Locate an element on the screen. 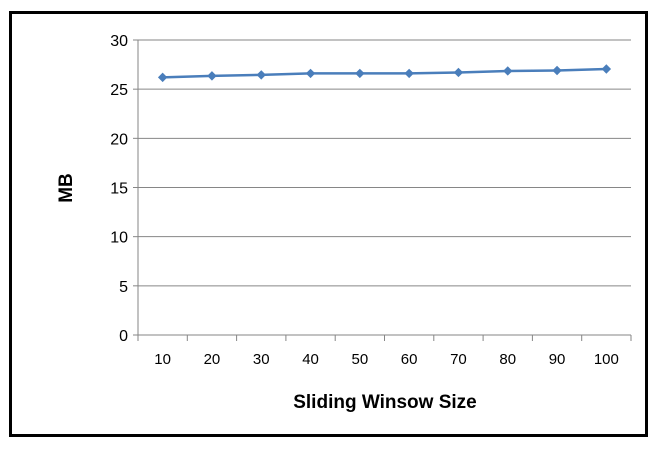 The image size is (659, 450). y-tick-label: 5 is located at coordinates (123, 287).